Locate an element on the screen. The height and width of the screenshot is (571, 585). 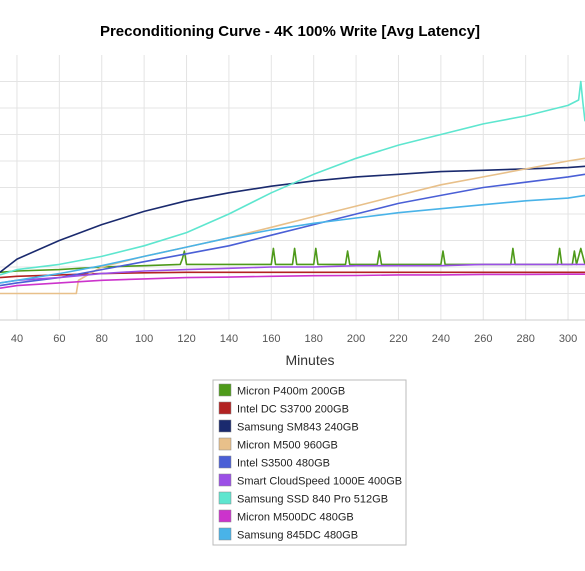
x-tick-label: 260 is located at coordinates (483, 339).